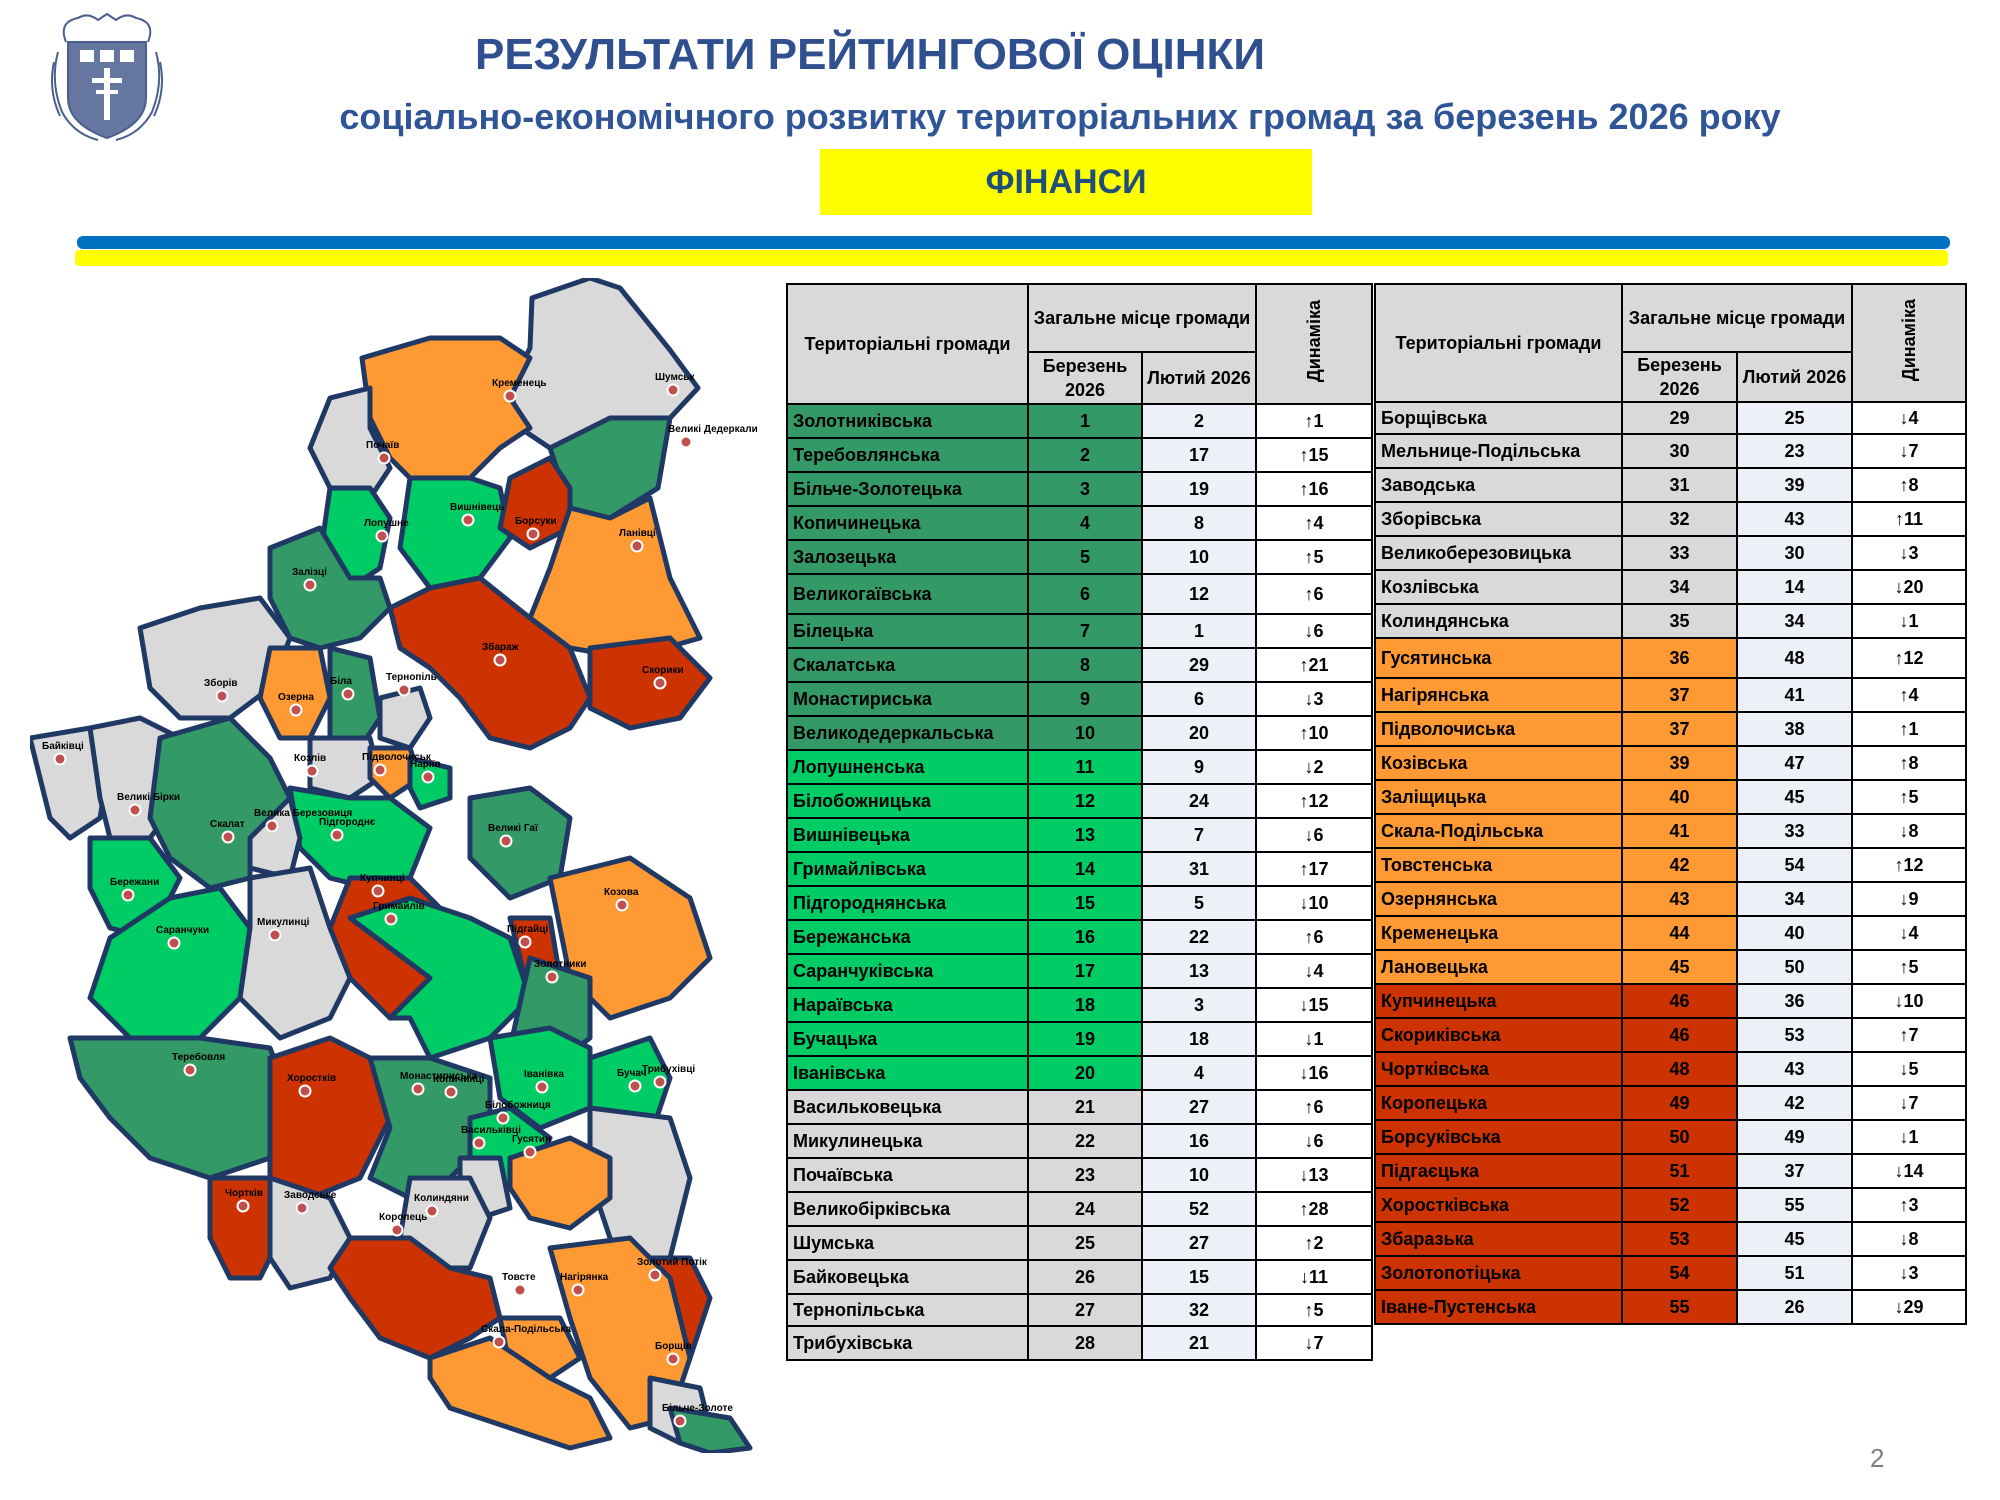  Describe the element at coordinates (527, 929) in the screenshot. I see `map-town-label: Підгайці` at that location.